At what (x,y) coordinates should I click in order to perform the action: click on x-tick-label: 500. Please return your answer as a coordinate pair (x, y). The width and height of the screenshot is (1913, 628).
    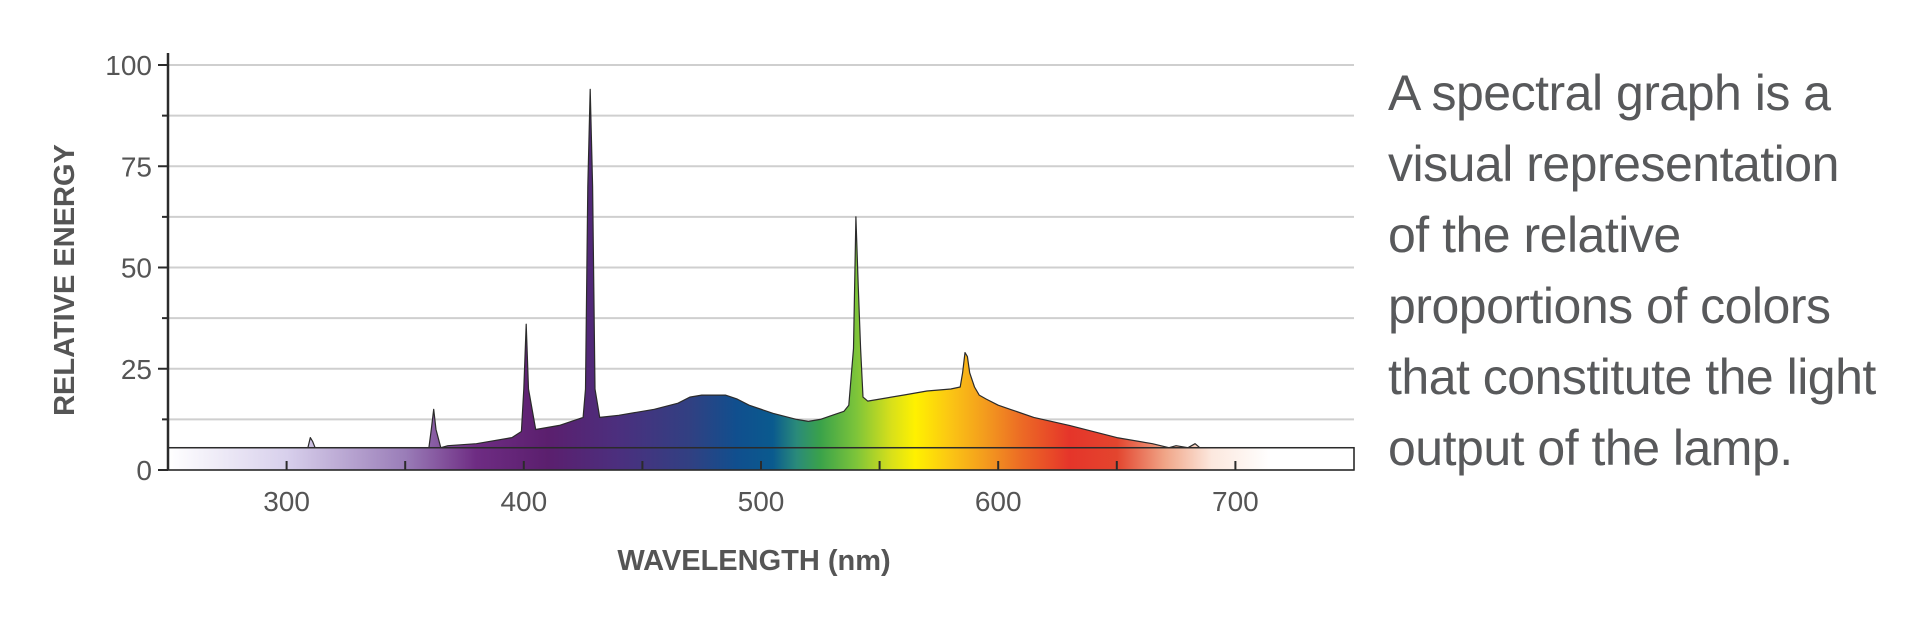
    Looking at the image, I should click on (761, 501).